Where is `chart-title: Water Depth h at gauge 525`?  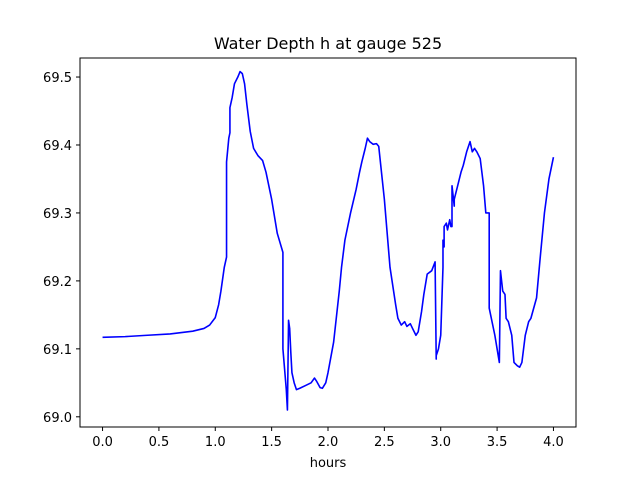
chart-title: Water Depth h at gauge 525 is located at coordinates (328, 43).